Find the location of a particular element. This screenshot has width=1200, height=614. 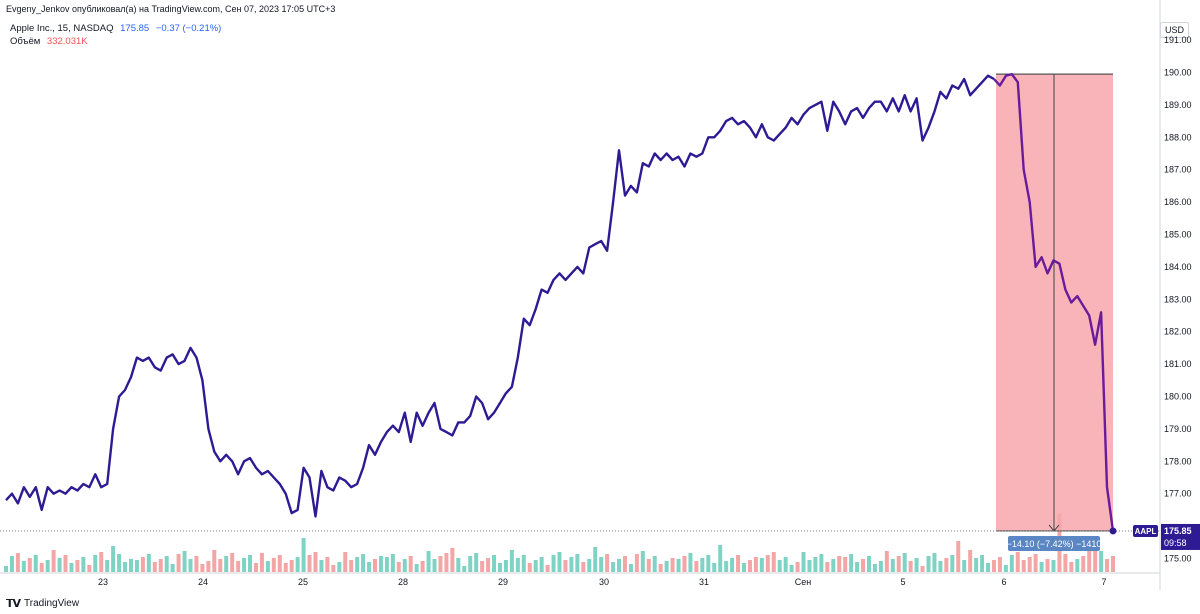

price-tick-label: 190.00 is located at coordinates (1178, 73).